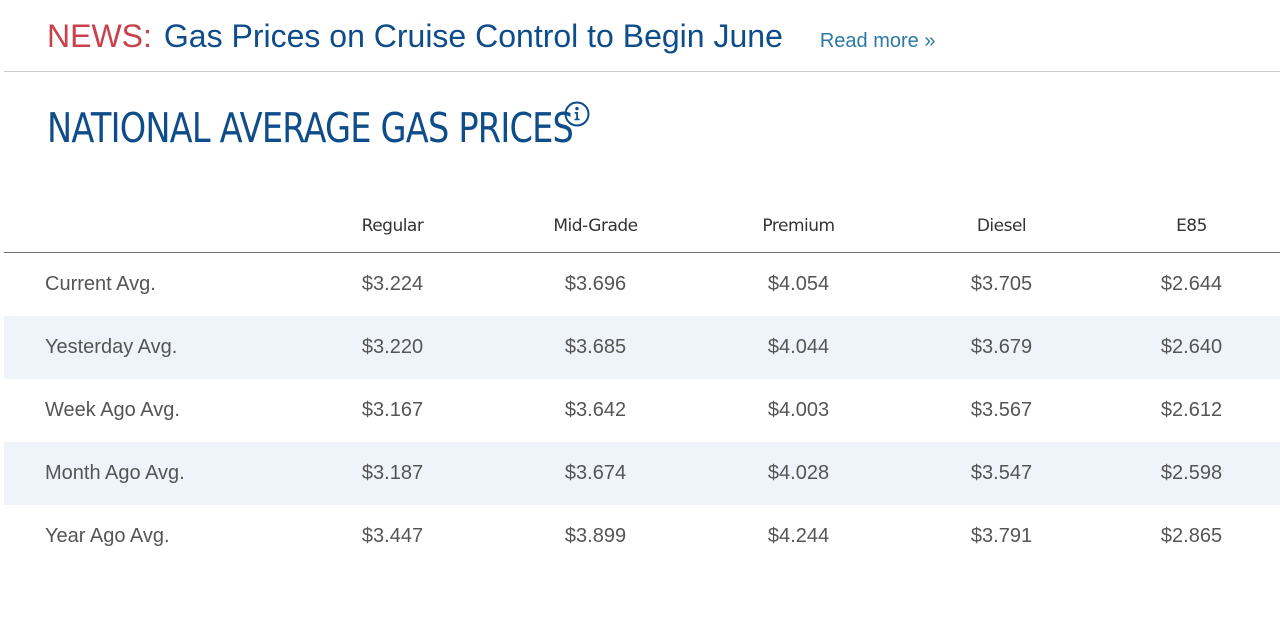 The width and height of the screenshot is (1280, 619). What do you see at coordinates (112, 410) in the screenshot?
I see `row-label: Week Ago Avg.` at bounding box center [112, 410].